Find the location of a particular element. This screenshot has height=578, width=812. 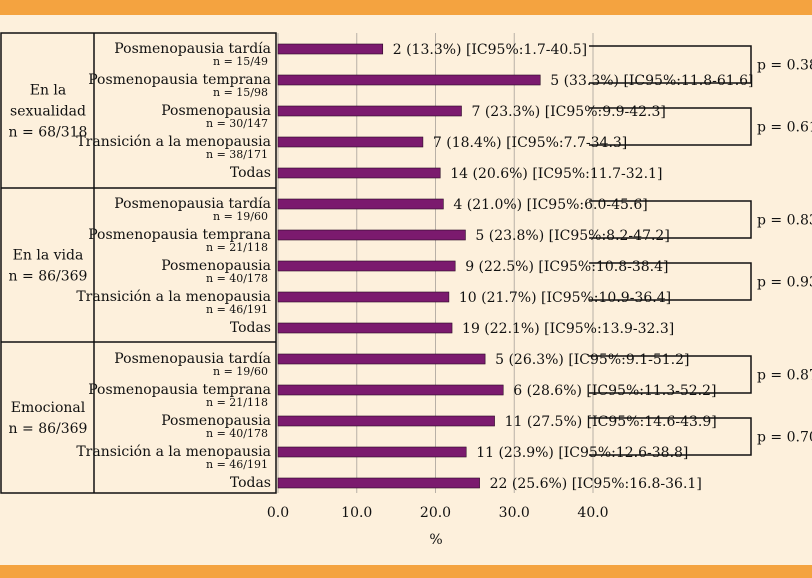

data-label: 6 (28.6%) [IC95%:11.3-52.2] is located at coordinates (614, 391).